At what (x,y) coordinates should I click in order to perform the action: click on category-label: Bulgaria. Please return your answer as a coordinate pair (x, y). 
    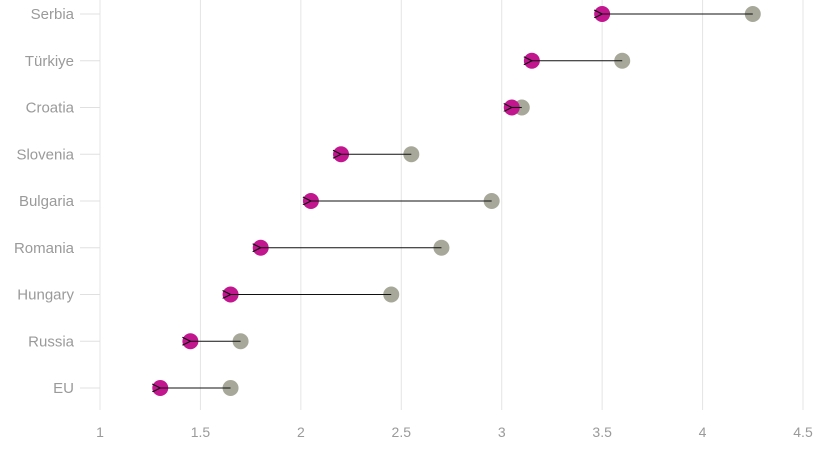
    Looking at the image, I should click on (47, 201).